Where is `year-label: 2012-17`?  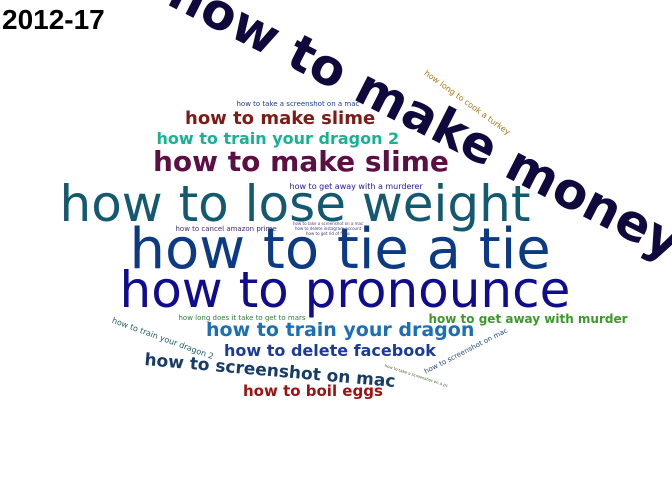 year-label: 2012-17 is located at coordinates (53, 19).